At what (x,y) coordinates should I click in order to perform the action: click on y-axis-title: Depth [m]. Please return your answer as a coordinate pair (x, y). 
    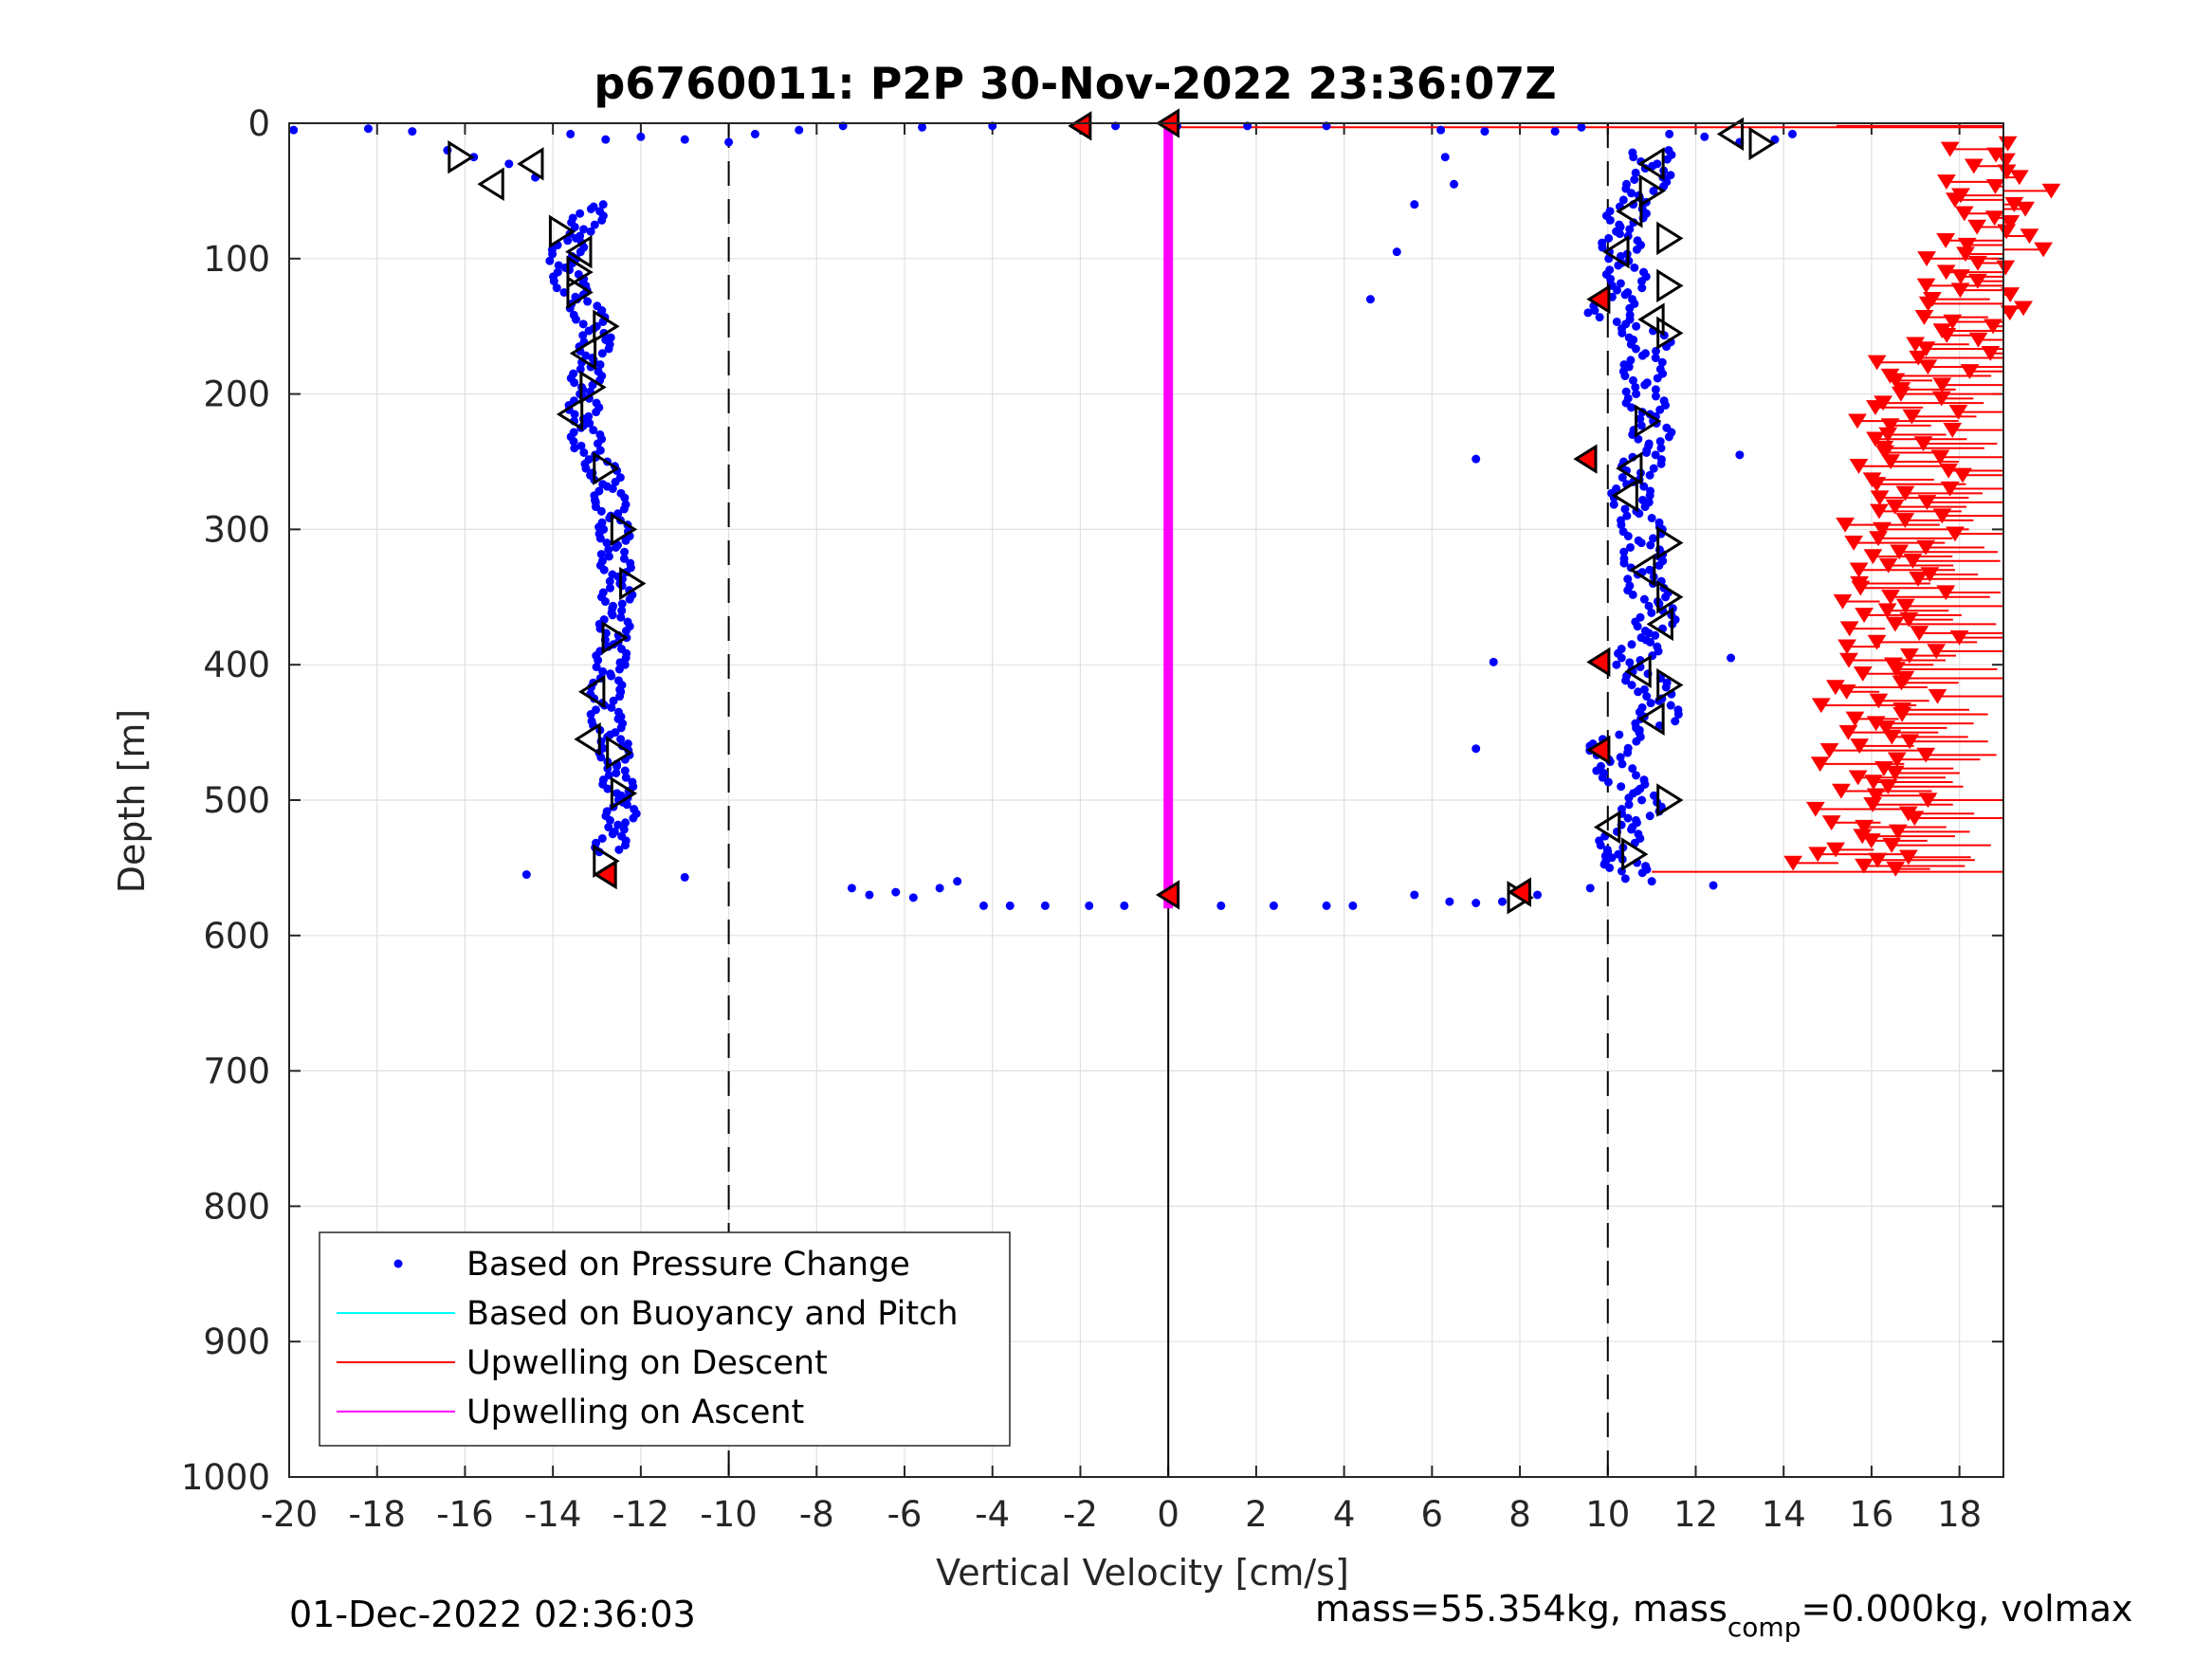
    Looking at the image, I should click on (132, 801).